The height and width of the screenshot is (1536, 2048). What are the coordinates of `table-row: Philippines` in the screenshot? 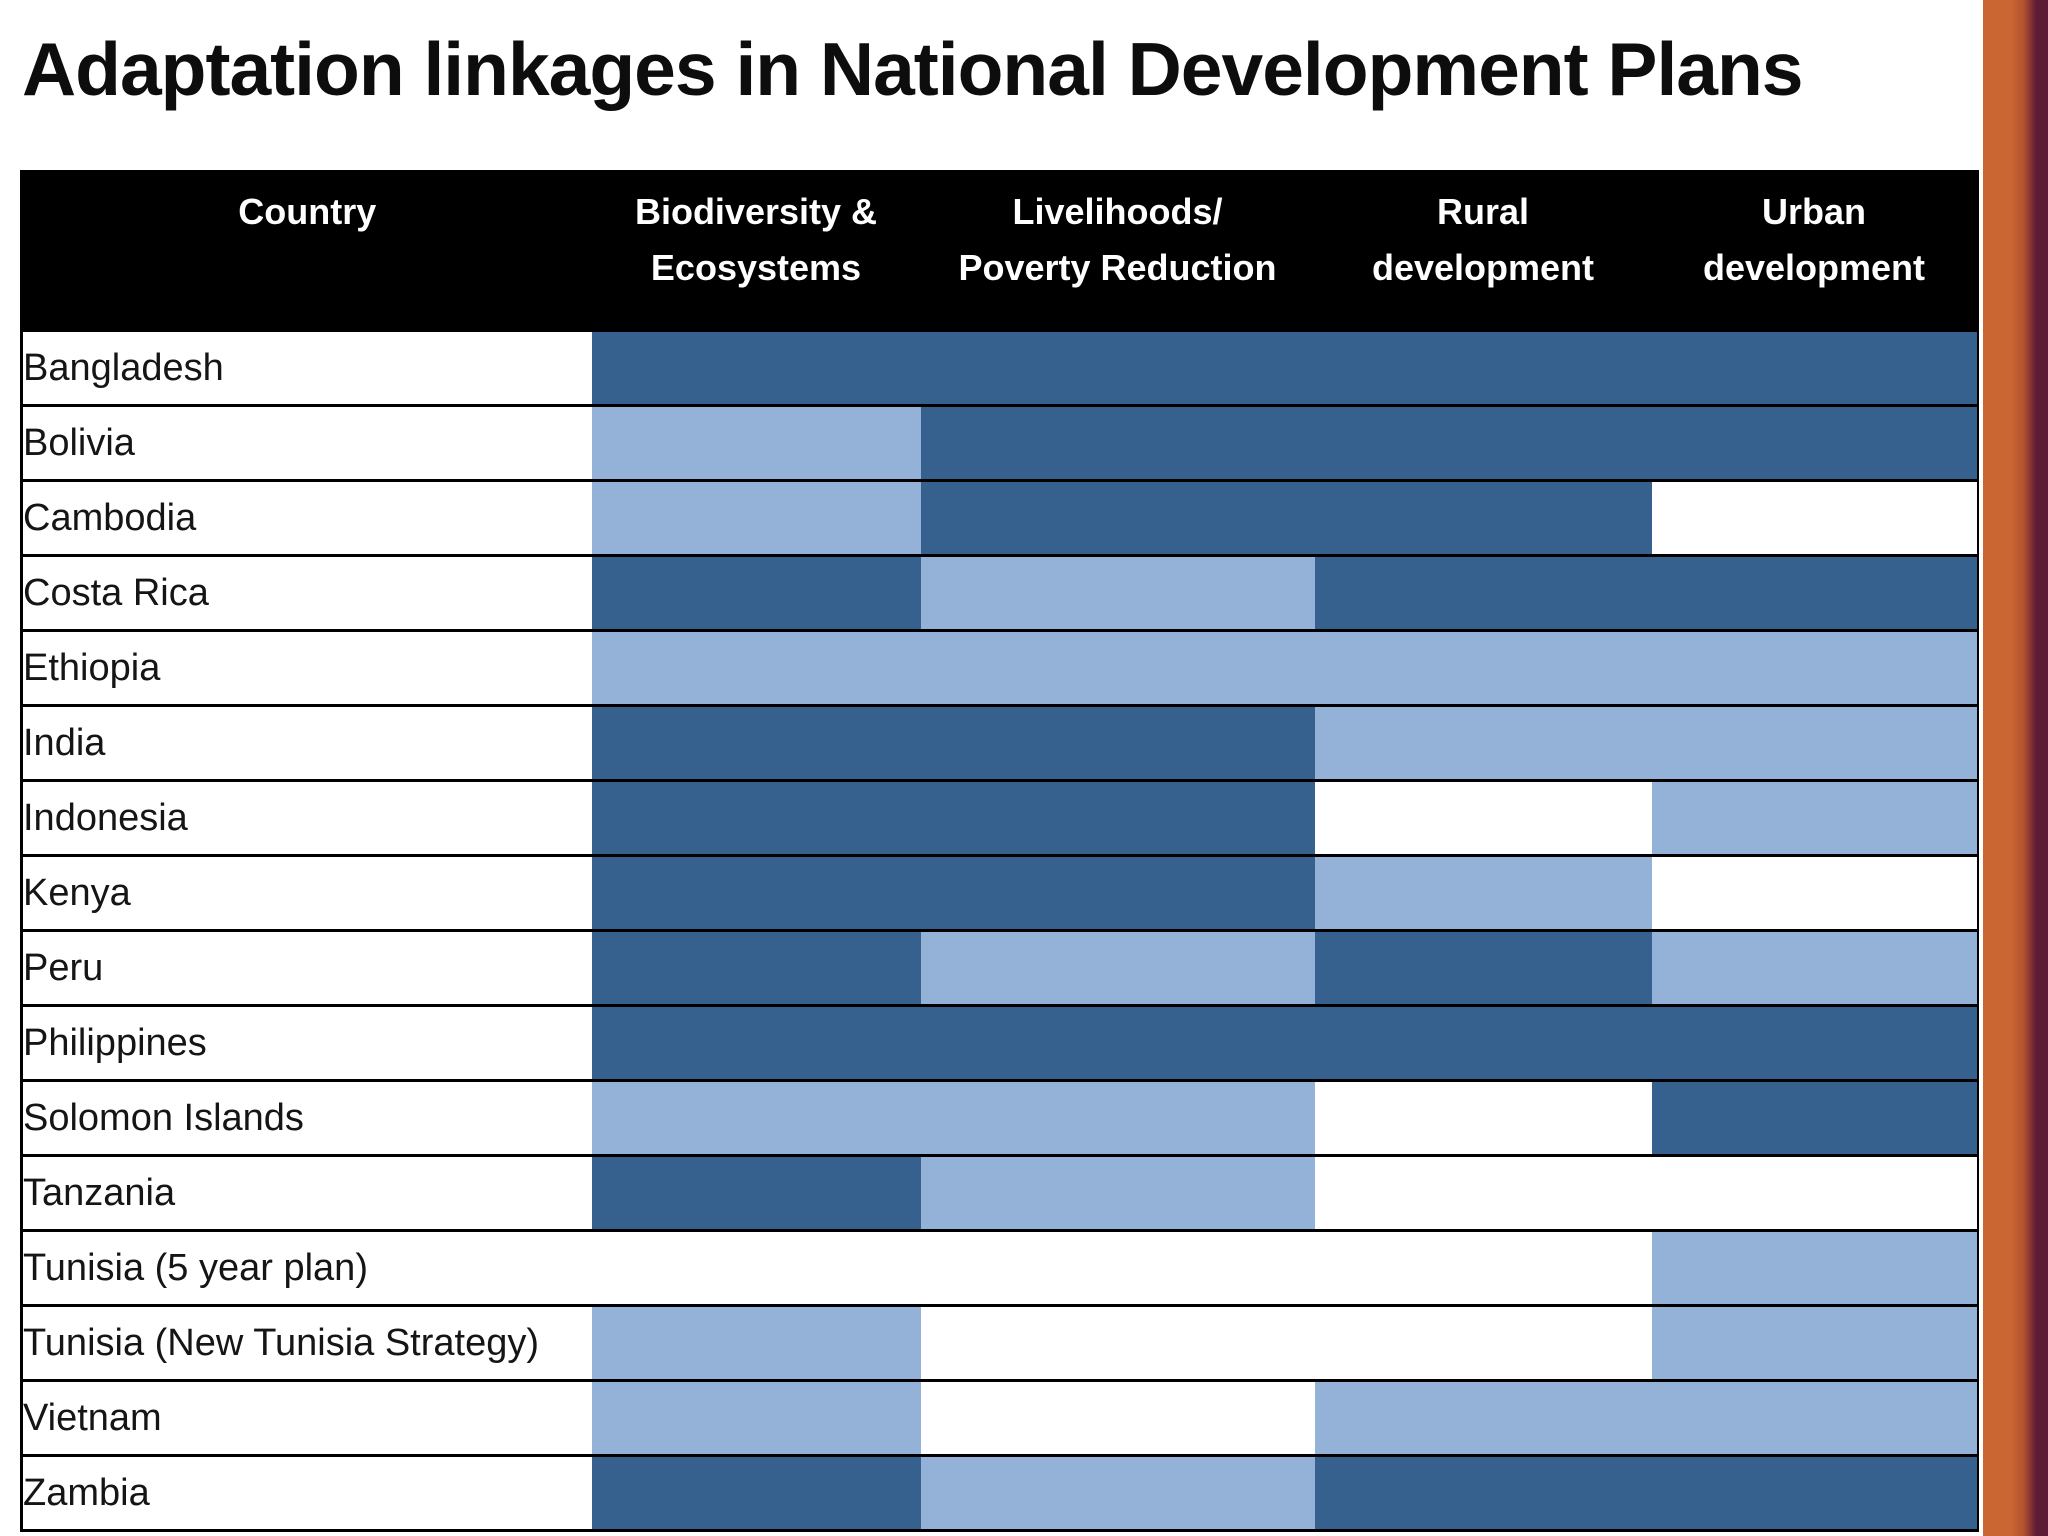 It's located at (999, 1043).